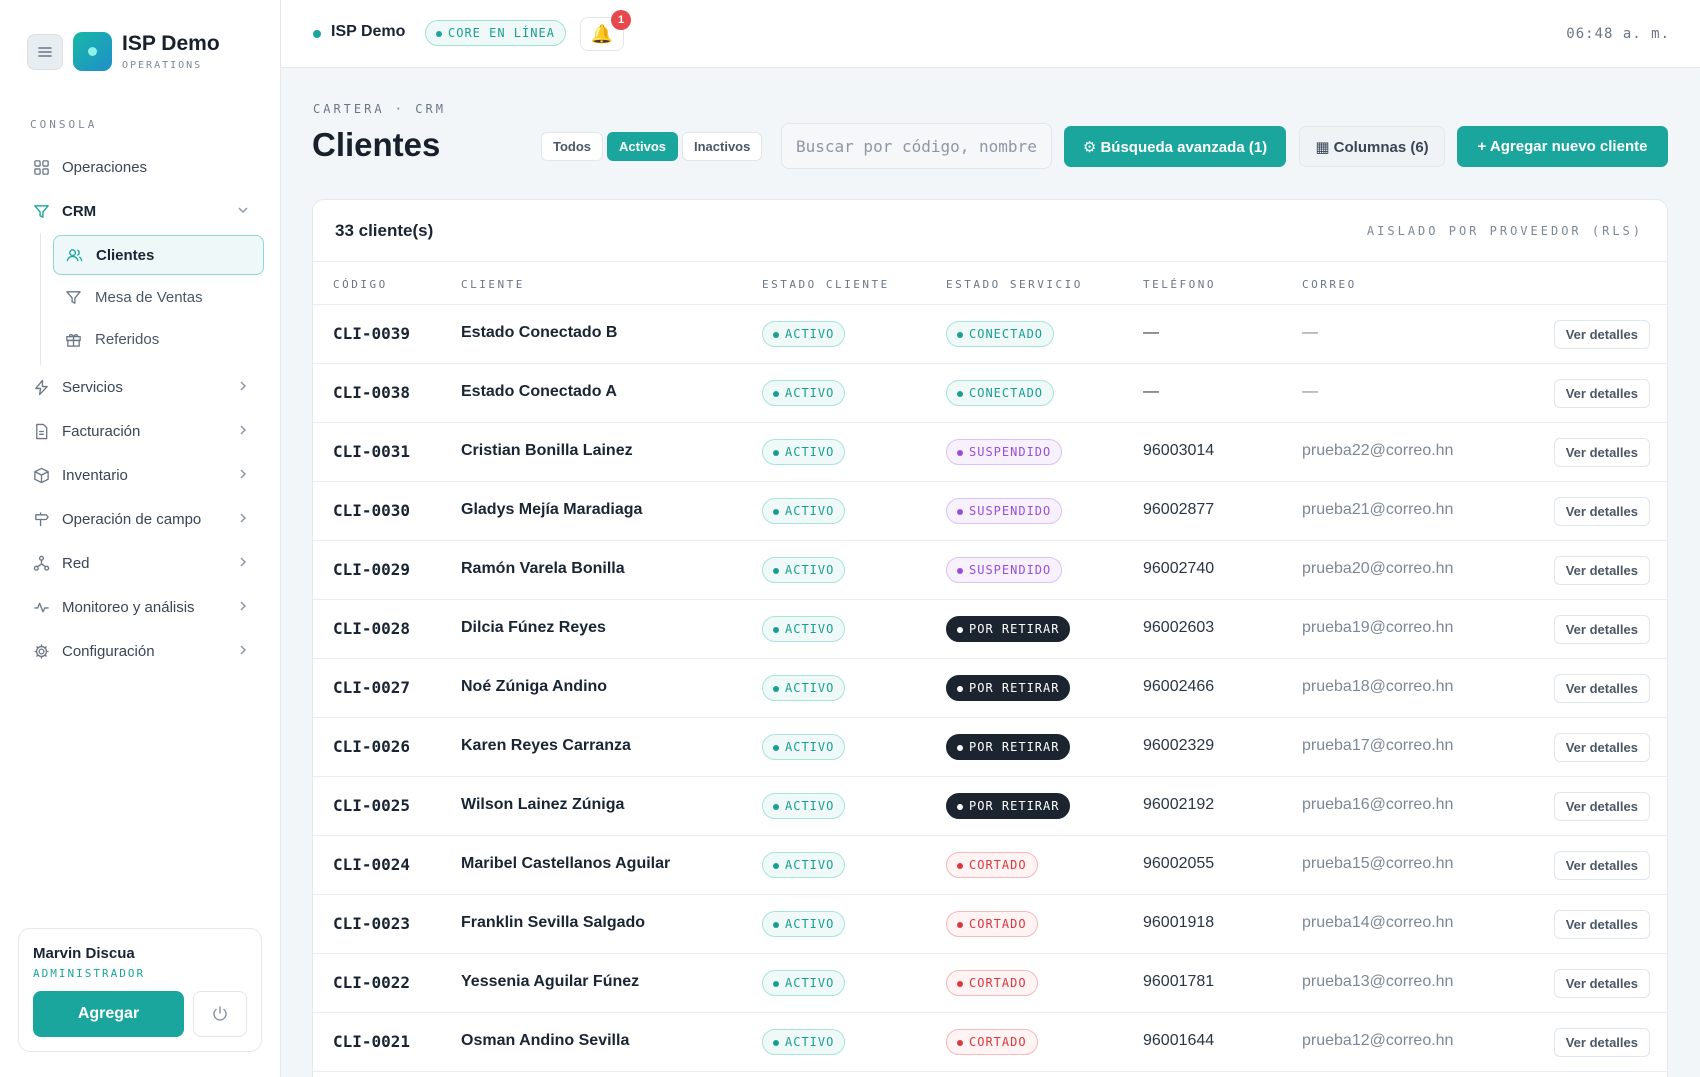 The height and width of the screenshot is (1077, 1700). I want to click on client-phone: 96002192, so click(1179, 804).